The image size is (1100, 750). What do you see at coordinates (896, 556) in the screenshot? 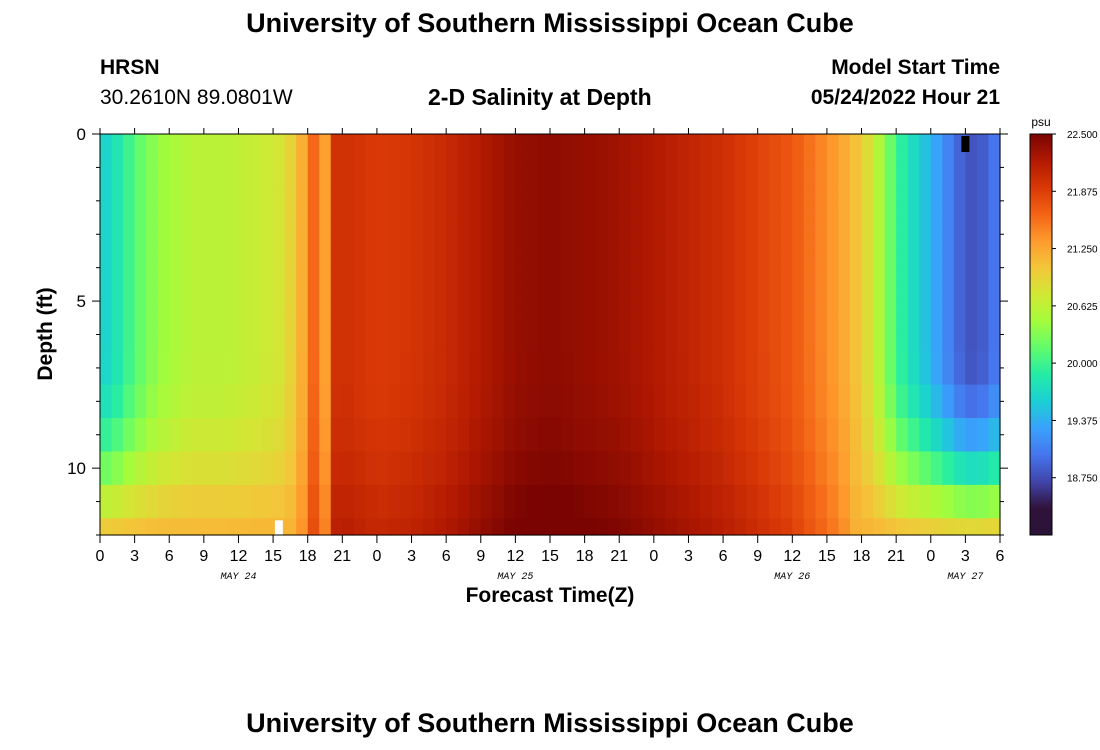
I see `x-tick-label: 21` at bounding box center [896, 556].